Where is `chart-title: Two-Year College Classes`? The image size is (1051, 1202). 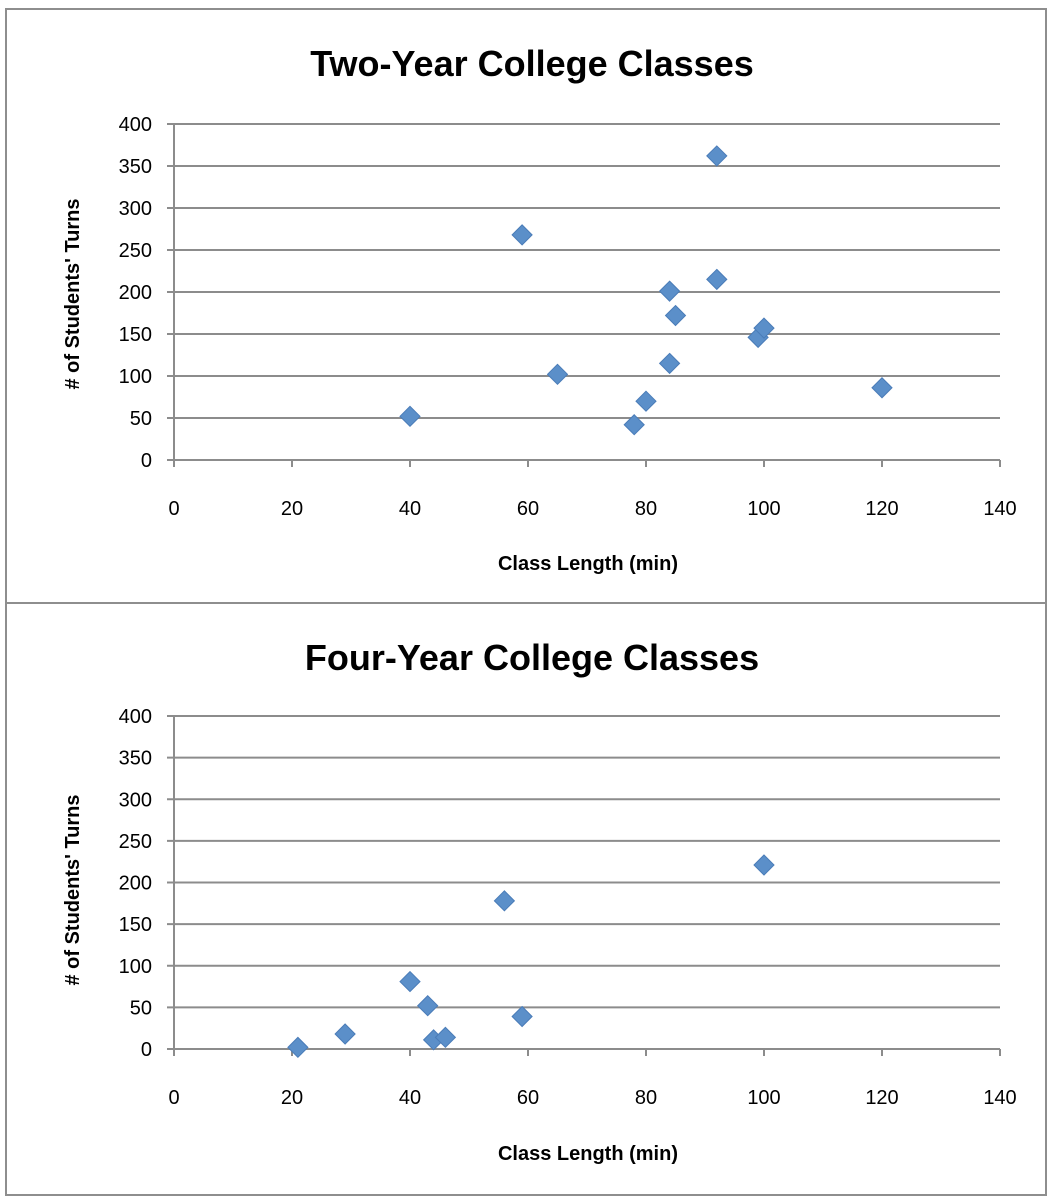 chart-title: Two-Year College Classes is located at coordinates (532, 63).